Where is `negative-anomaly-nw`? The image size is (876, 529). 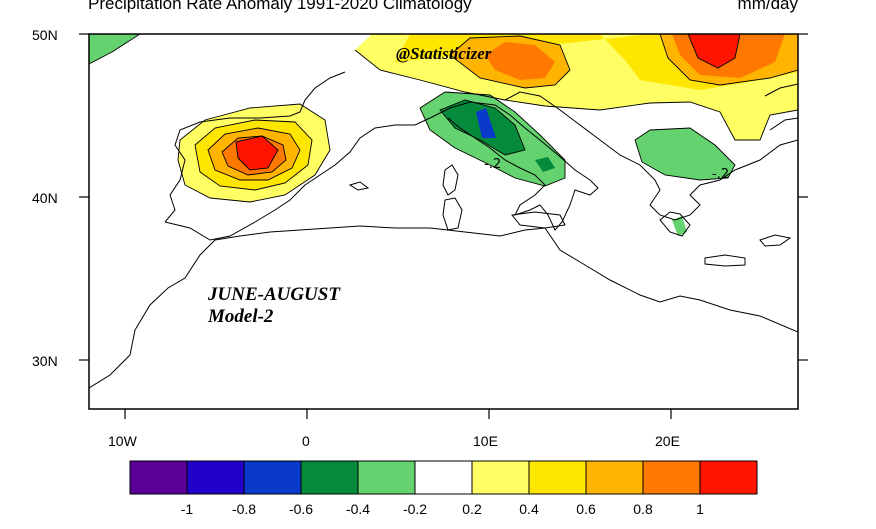 negative-anomaly-nw is located at coordinates (114, 49).